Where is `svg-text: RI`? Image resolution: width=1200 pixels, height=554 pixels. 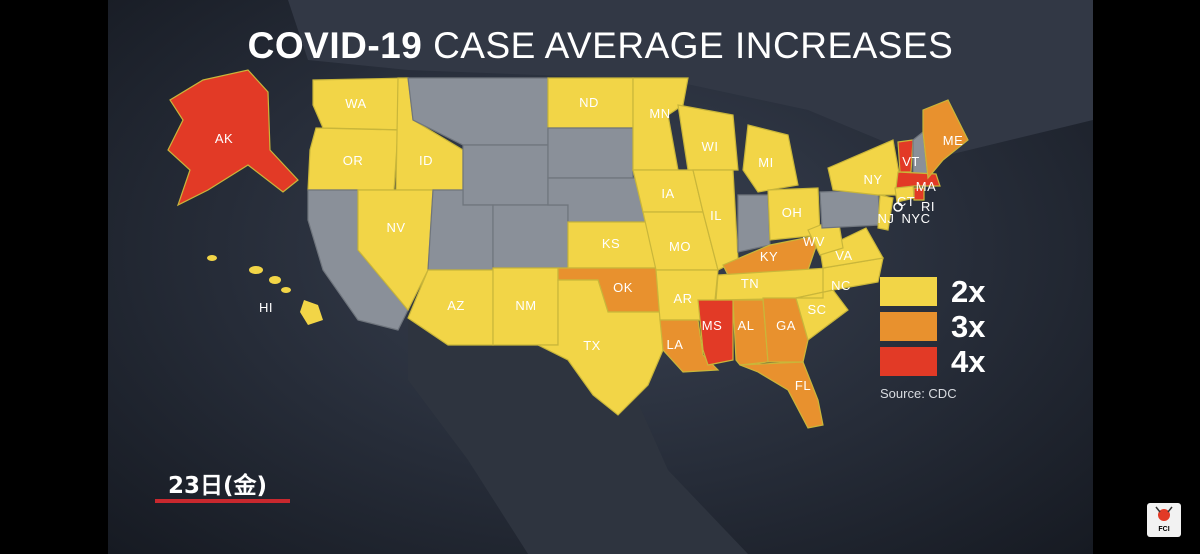 svg-text: RI is located at coordinates (928, 206).